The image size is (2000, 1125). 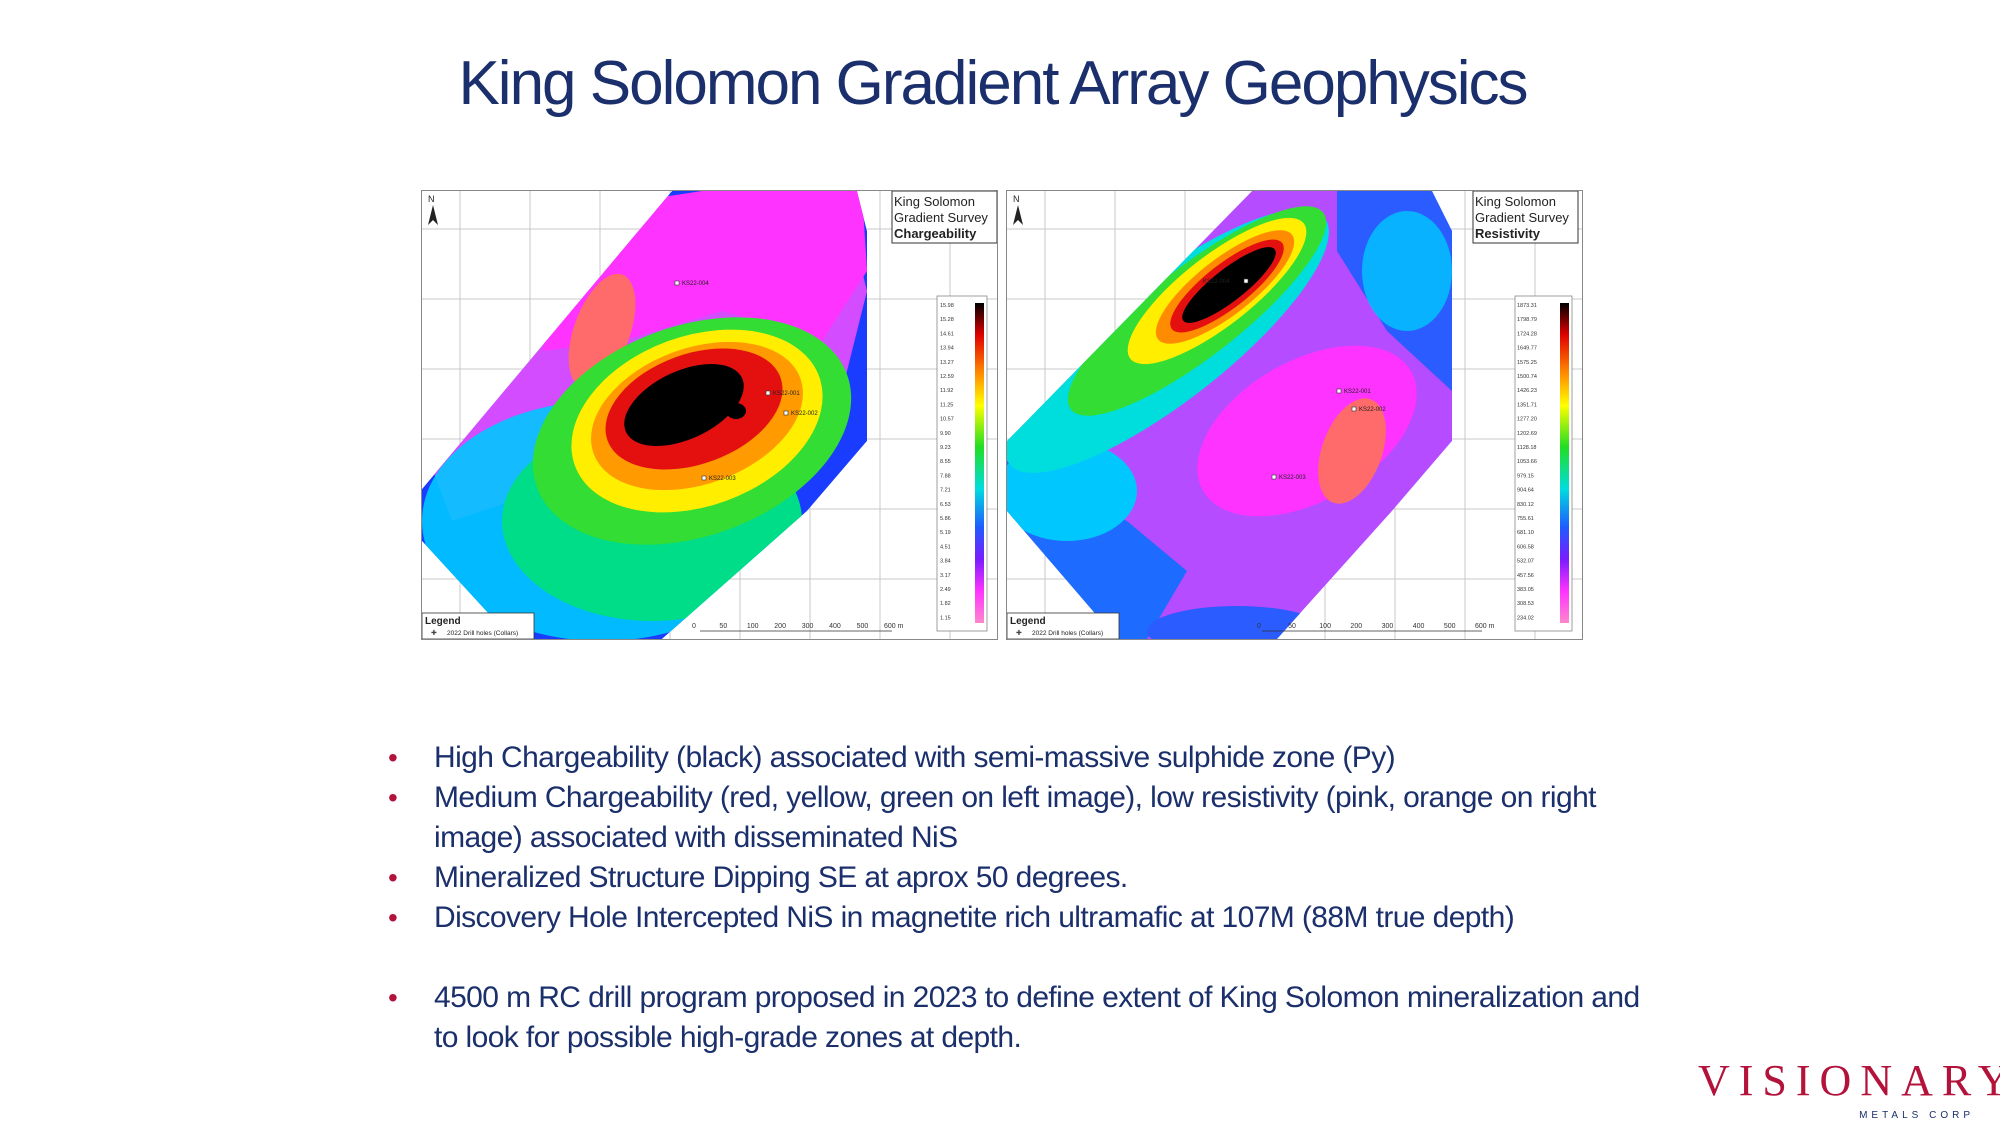 I want to click on scale-value: 13.94, so click(x=947, y=349).